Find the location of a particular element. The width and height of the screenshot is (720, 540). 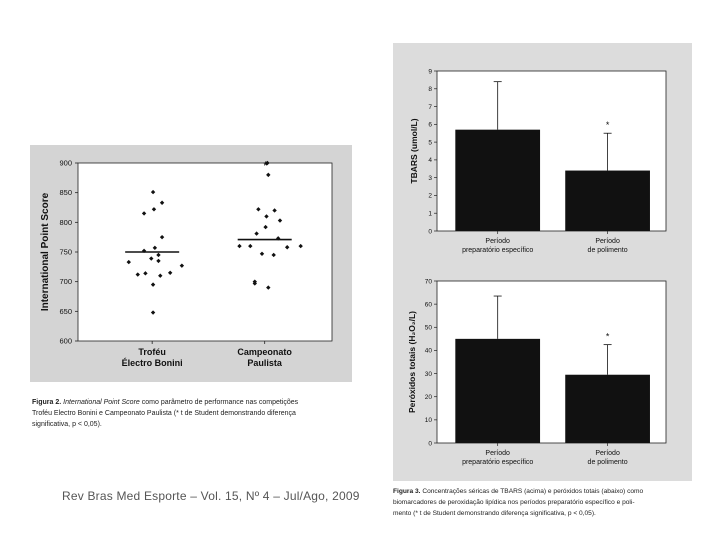

y-tick-label: 750 is located at coordinates (65, 252).